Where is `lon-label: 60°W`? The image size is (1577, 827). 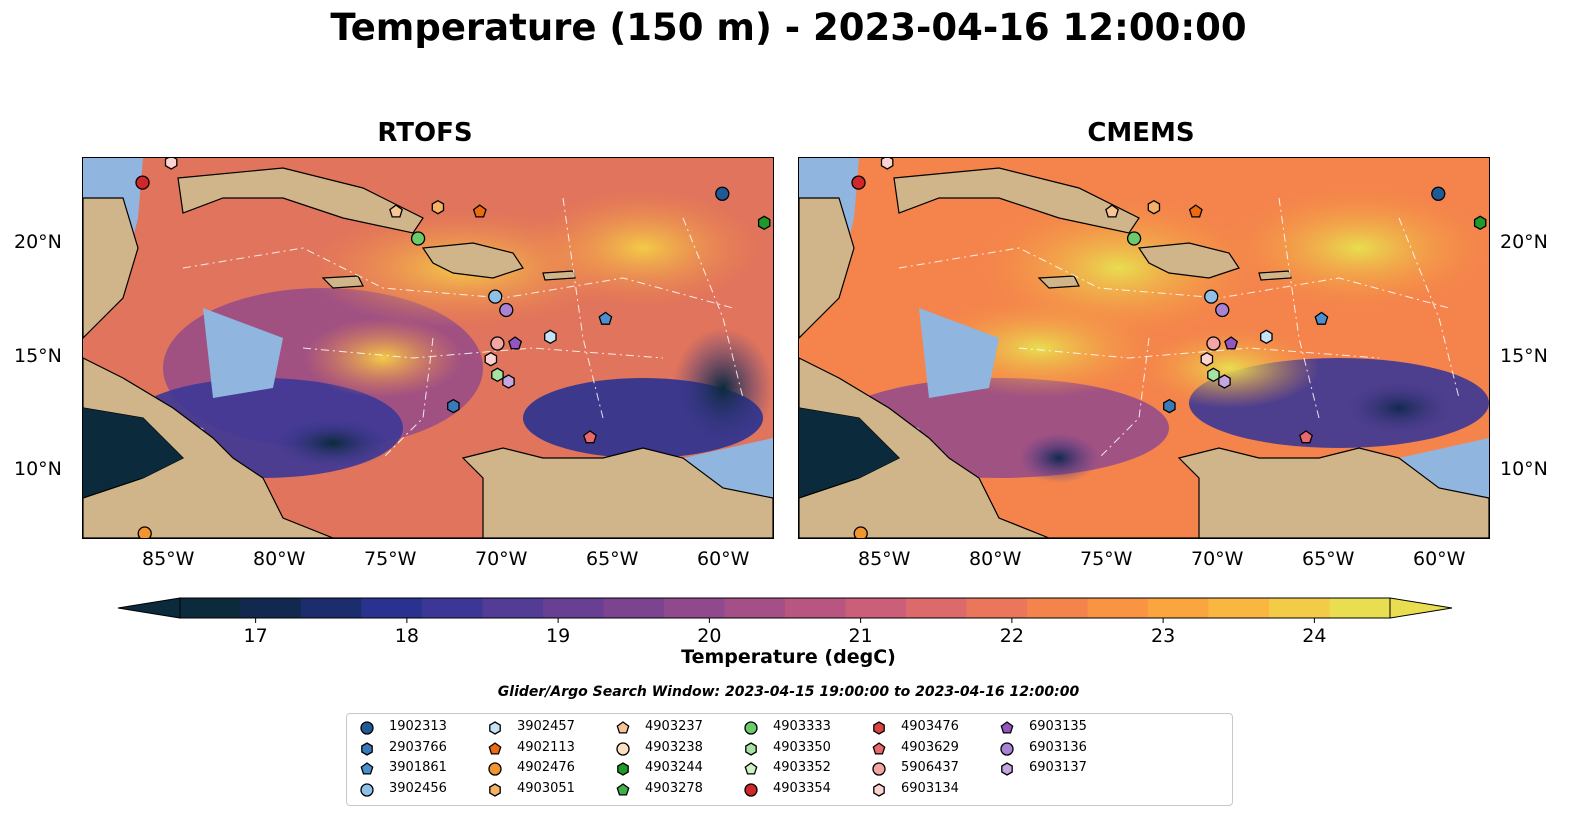 lon-label: 60°W is located at coordinates (723, 559).